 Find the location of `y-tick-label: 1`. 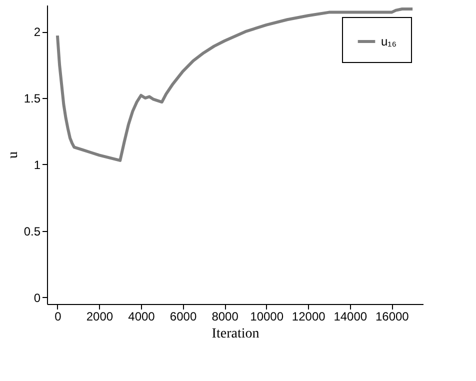

y-tick-label: 1 is located at coordinates (37, 165).